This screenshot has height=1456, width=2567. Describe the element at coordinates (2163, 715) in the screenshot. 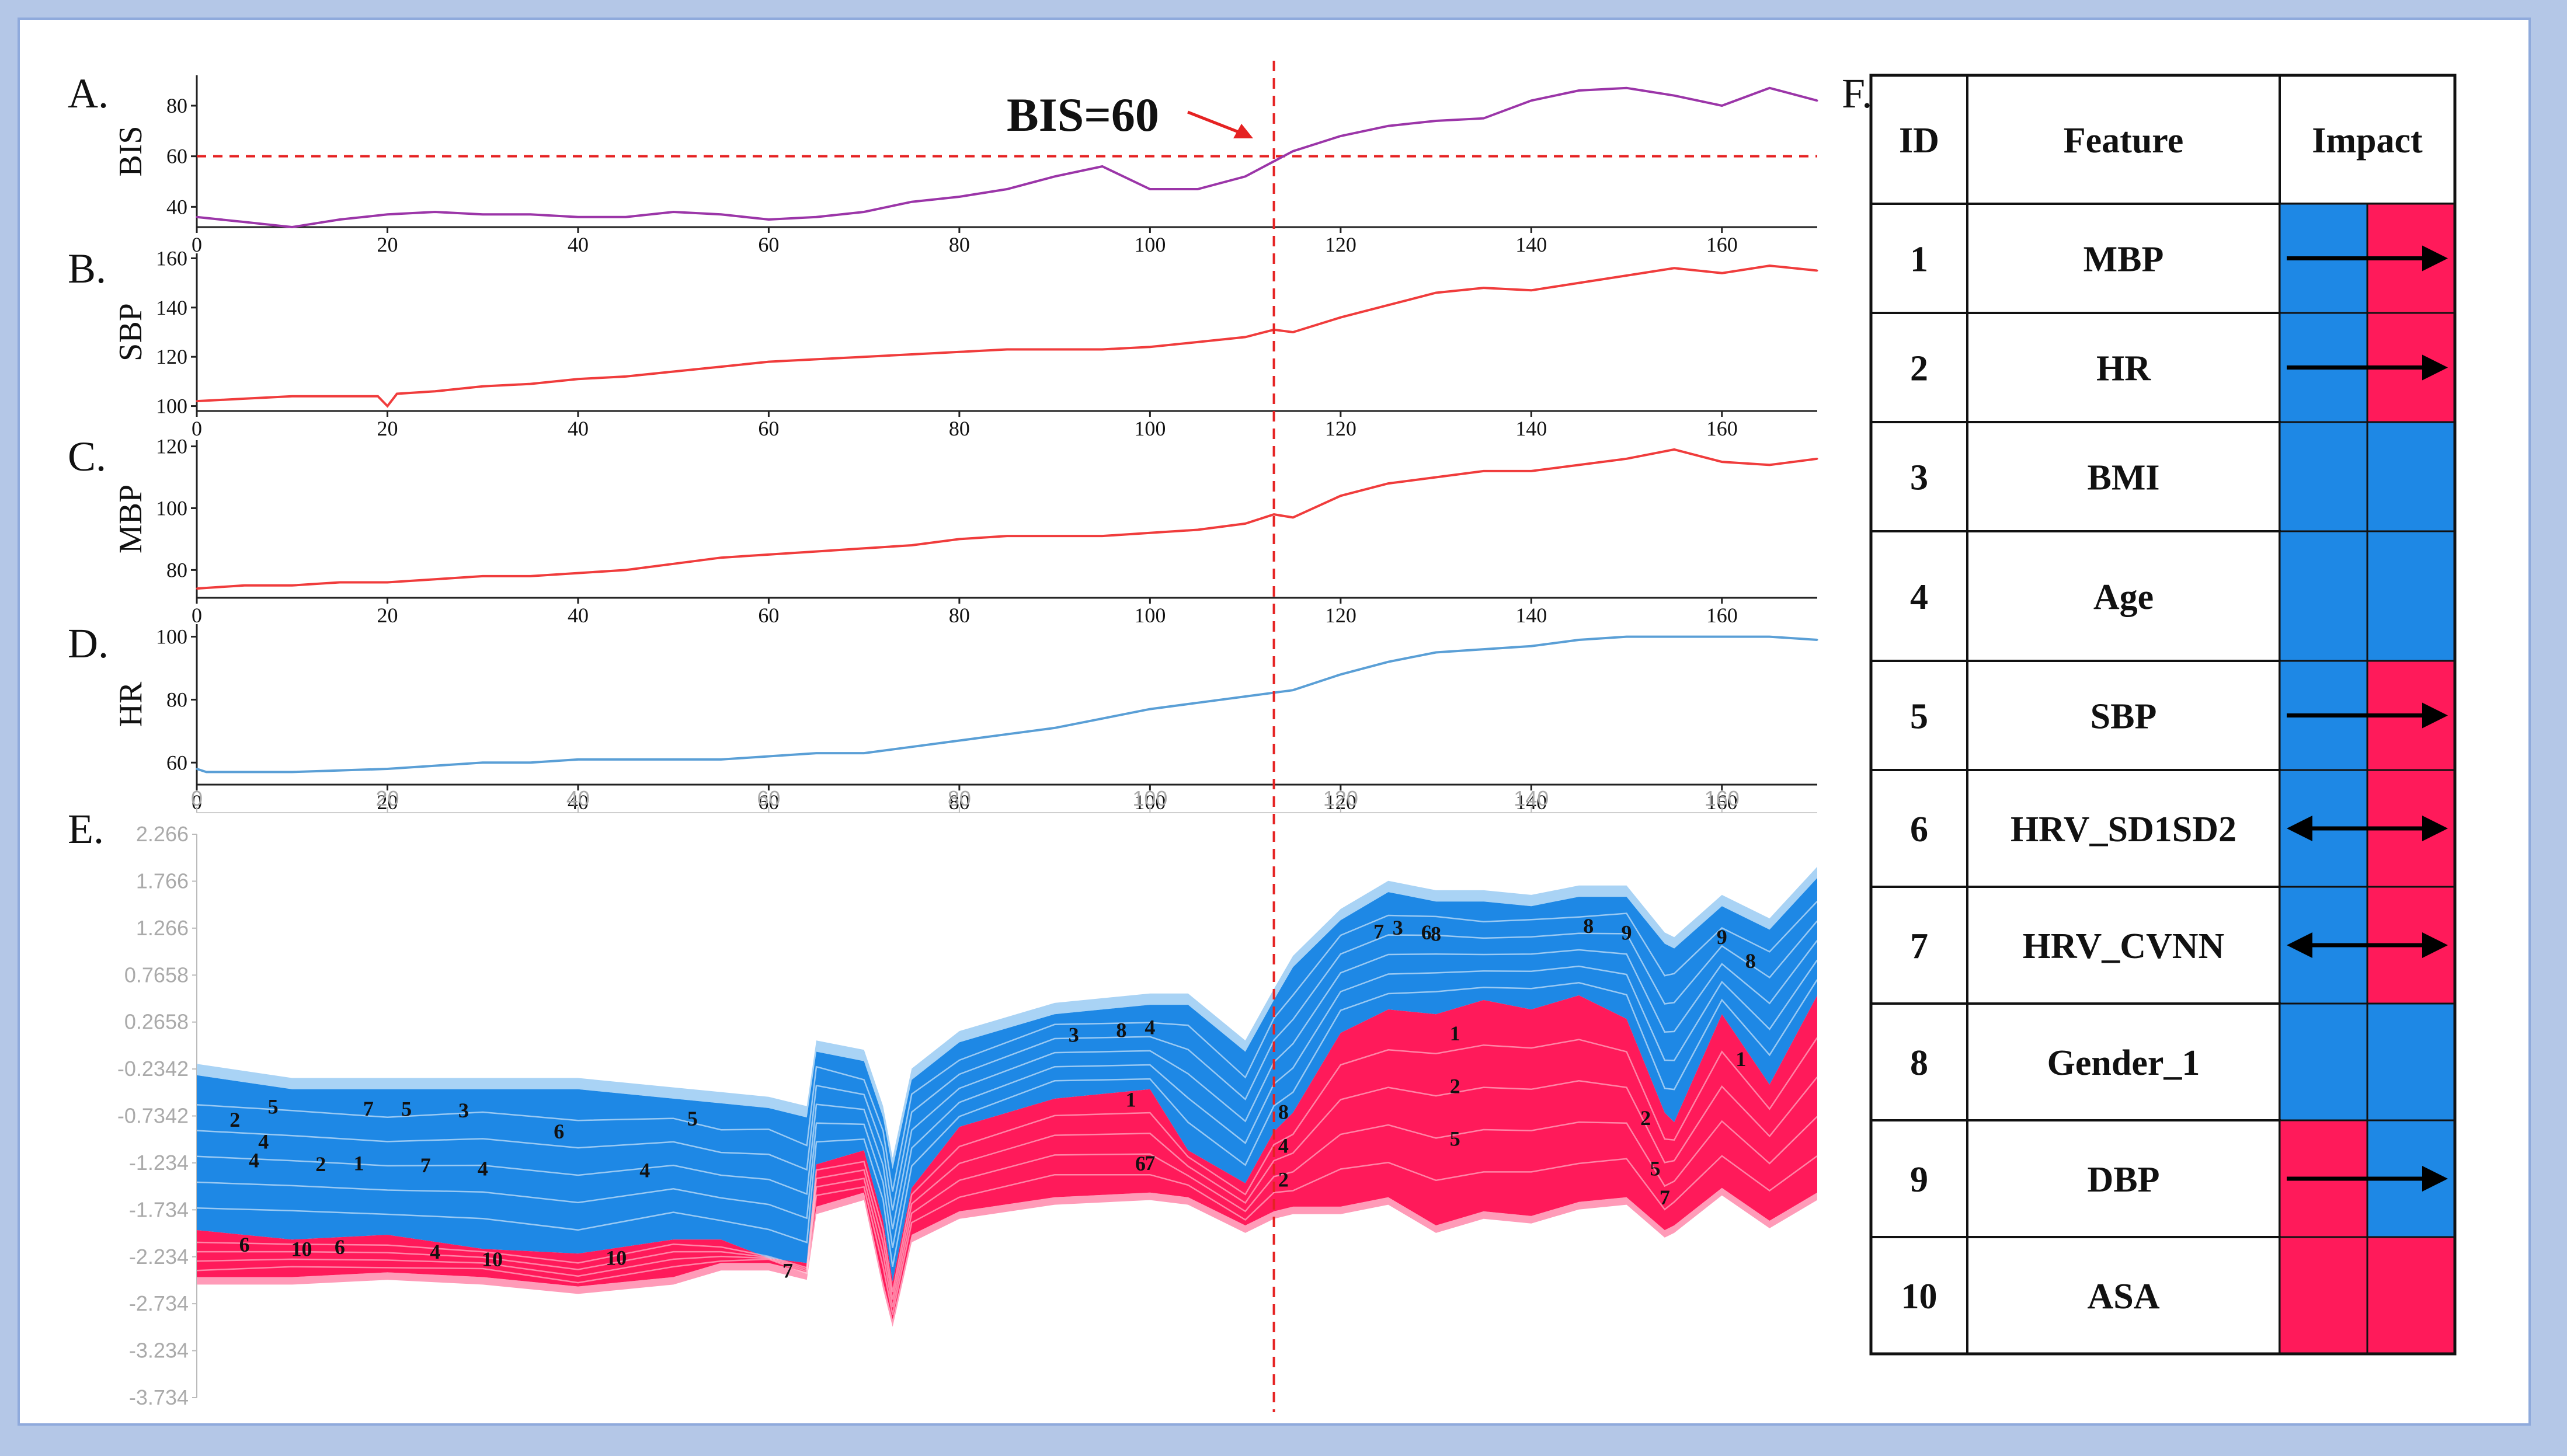

I see `table-row: 5 SBP` at that location.